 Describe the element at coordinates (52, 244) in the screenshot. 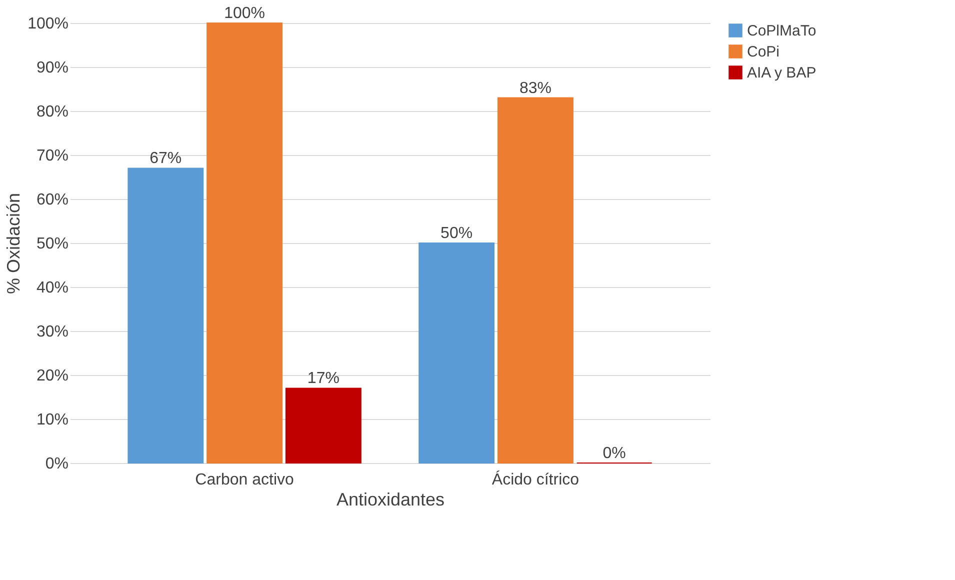

I see `y-tick-label: 50%` at that location.